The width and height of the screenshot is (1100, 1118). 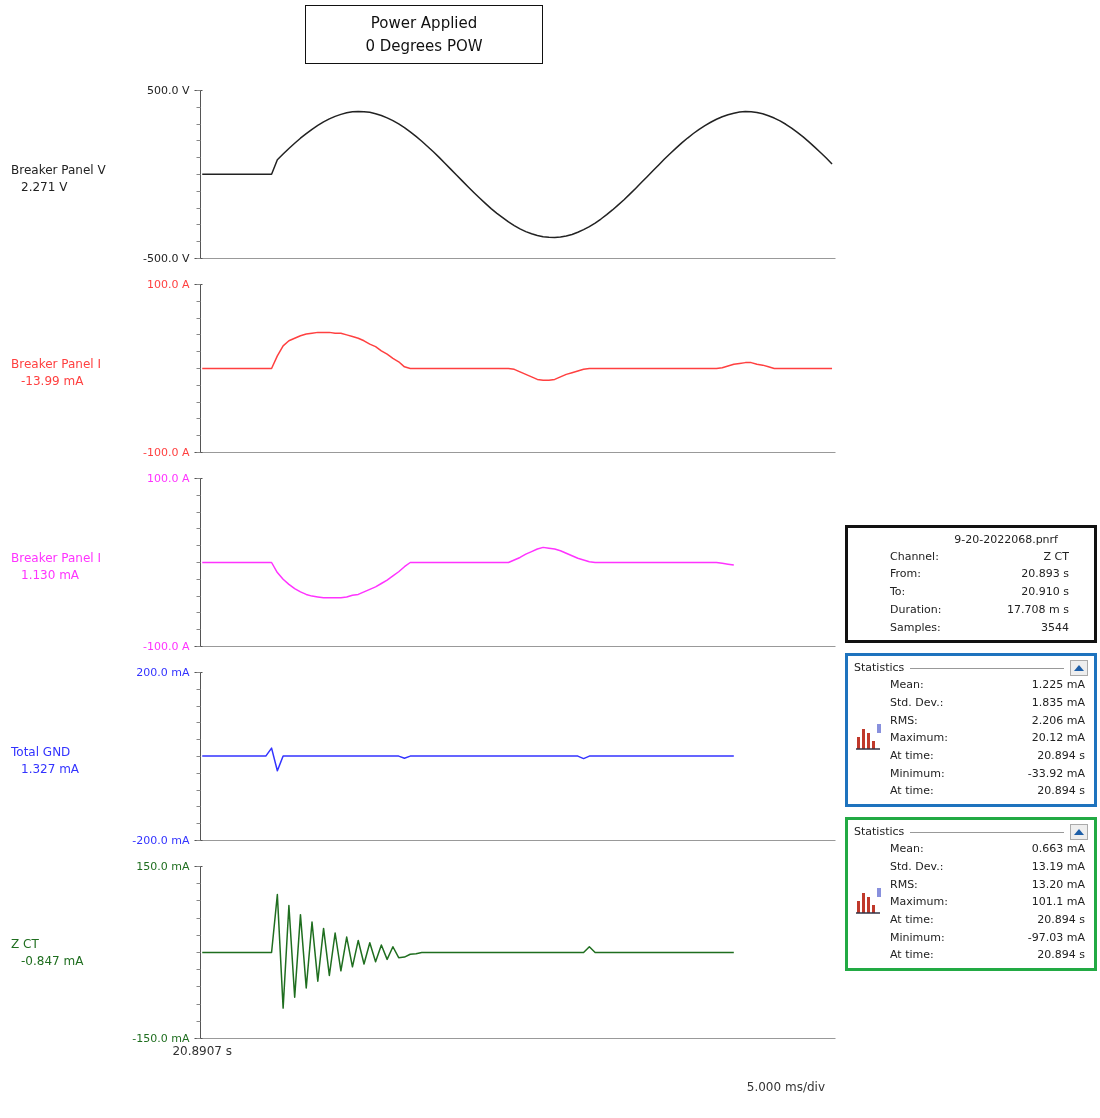 What do you see at coordinates (915, 556) in the screenshot?
I see `text: Channel:` at bounding box center [915, 556].